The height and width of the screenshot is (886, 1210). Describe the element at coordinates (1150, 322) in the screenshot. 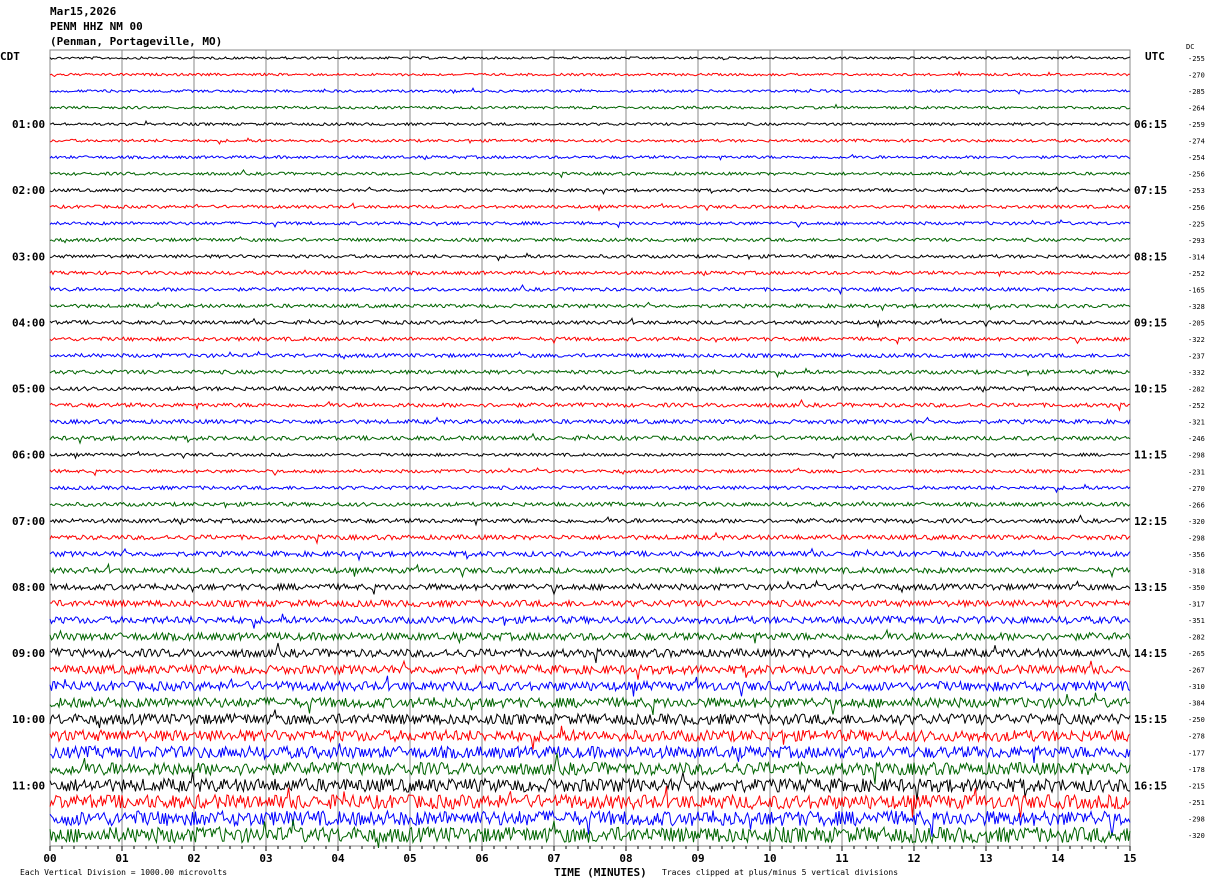

I see `right-hour-label: 09:15` at that location.